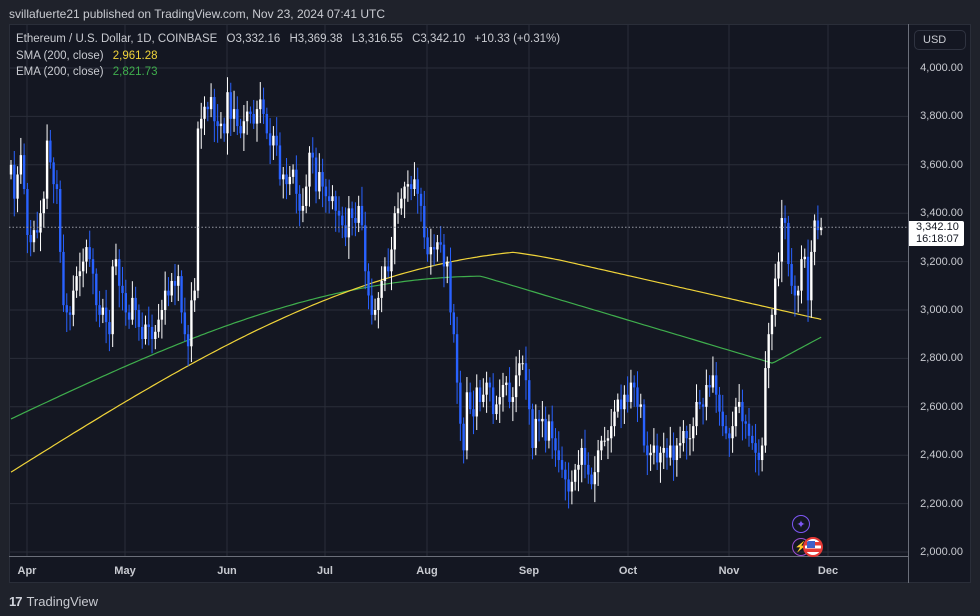 The width and height of the screenshot is (980, 616). I want to click on currency-button: USD, so click(940, 40).